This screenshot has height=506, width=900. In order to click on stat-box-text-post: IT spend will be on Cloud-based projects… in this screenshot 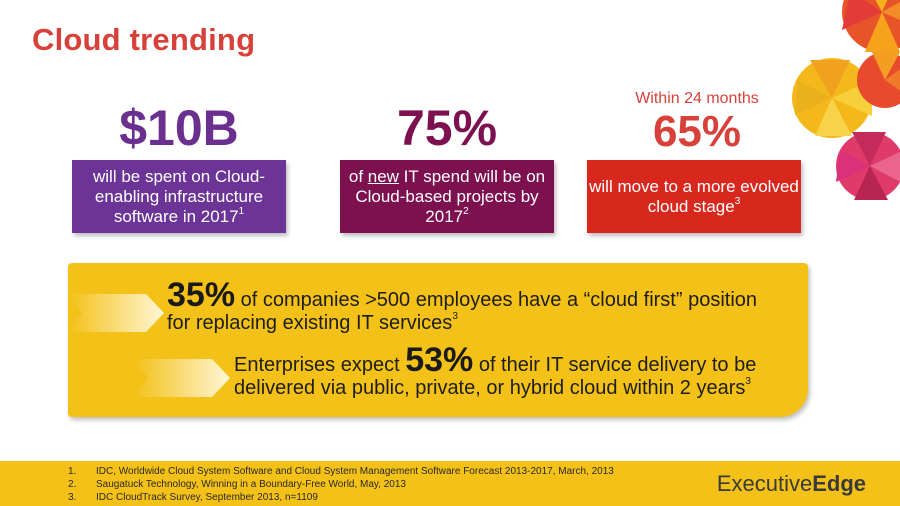, I will do `click(450, 196)`.